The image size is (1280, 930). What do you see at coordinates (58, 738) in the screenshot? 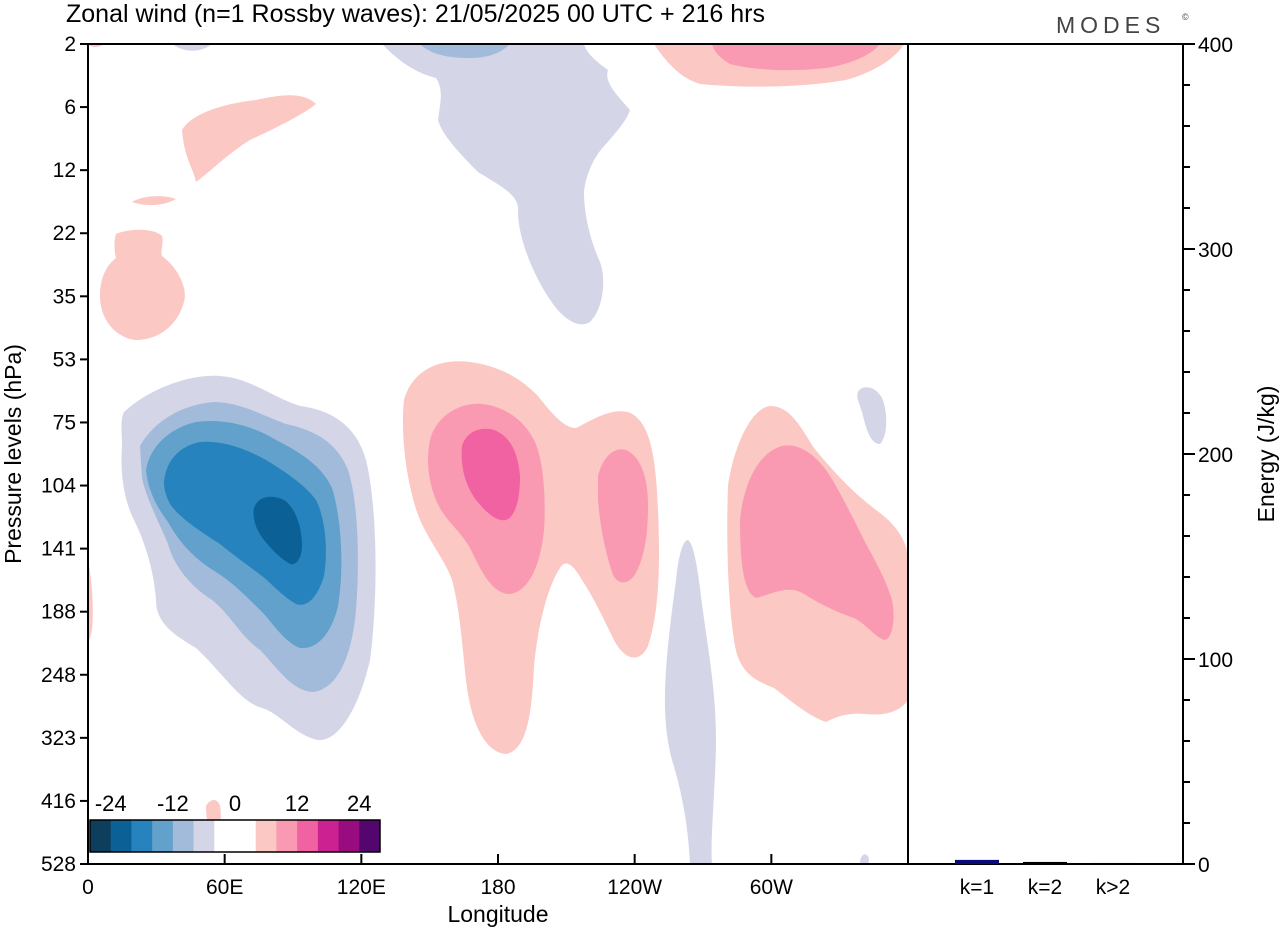
I see `y-tick-label: 323` at bounding box center [58, 738].